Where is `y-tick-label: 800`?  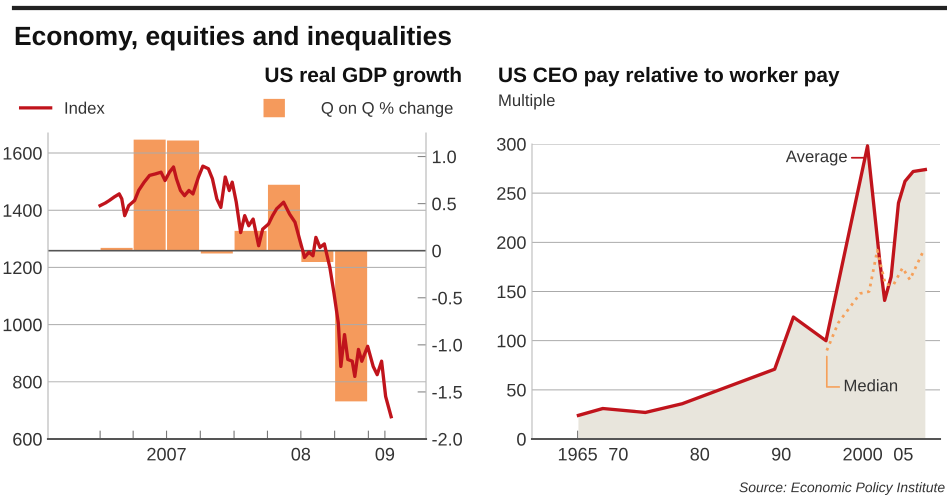
y-tick-label: 800 is located at coordinates (27, 382).